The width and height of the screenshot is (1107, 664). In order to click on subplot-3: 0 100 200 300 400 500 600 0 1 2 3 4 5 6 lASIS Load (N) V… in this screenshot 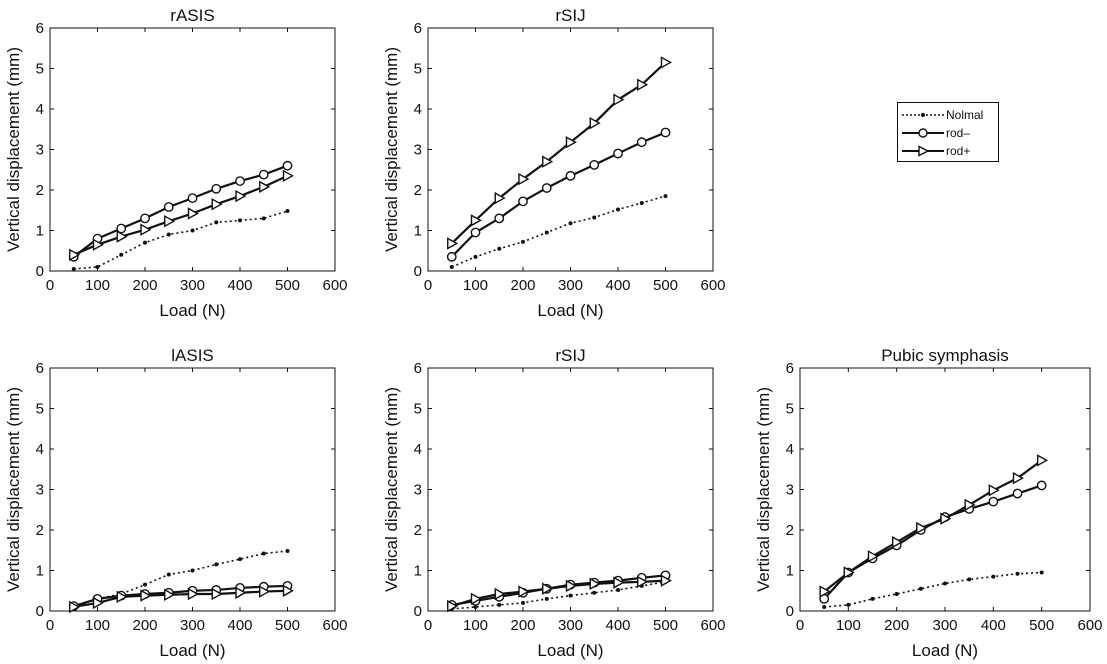, I will do `click(176, 503)`.